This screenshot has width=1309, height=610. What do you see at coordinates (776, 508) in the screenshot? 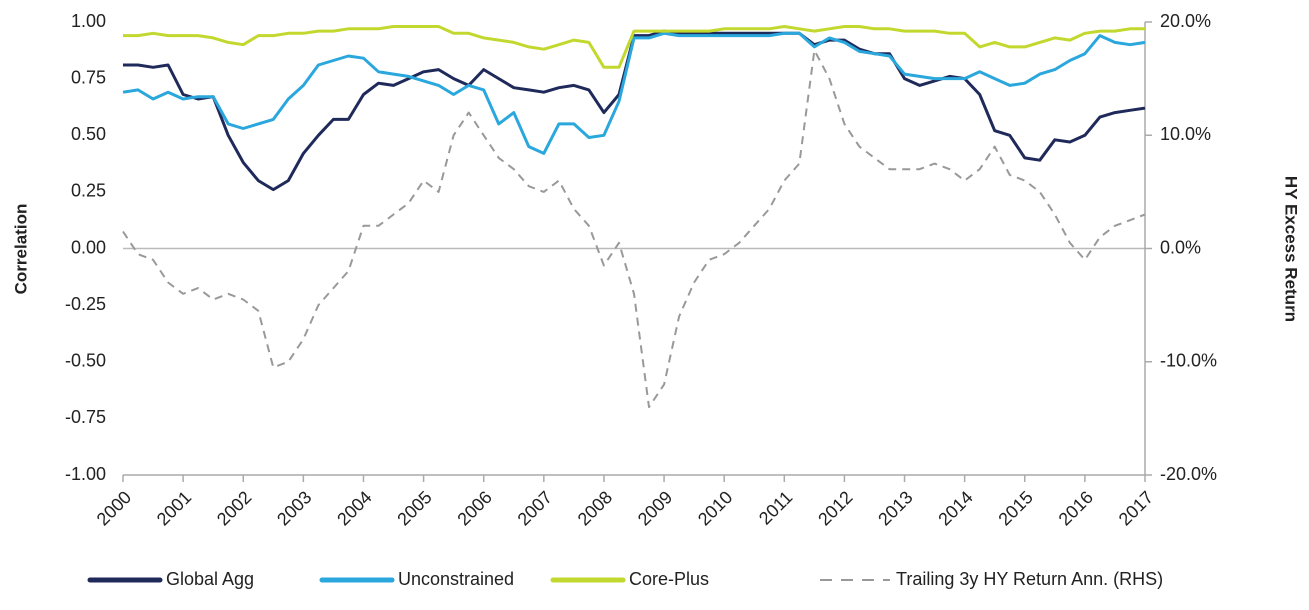
I see `x-tick-label: 2011` at bounding box center [776, 508].